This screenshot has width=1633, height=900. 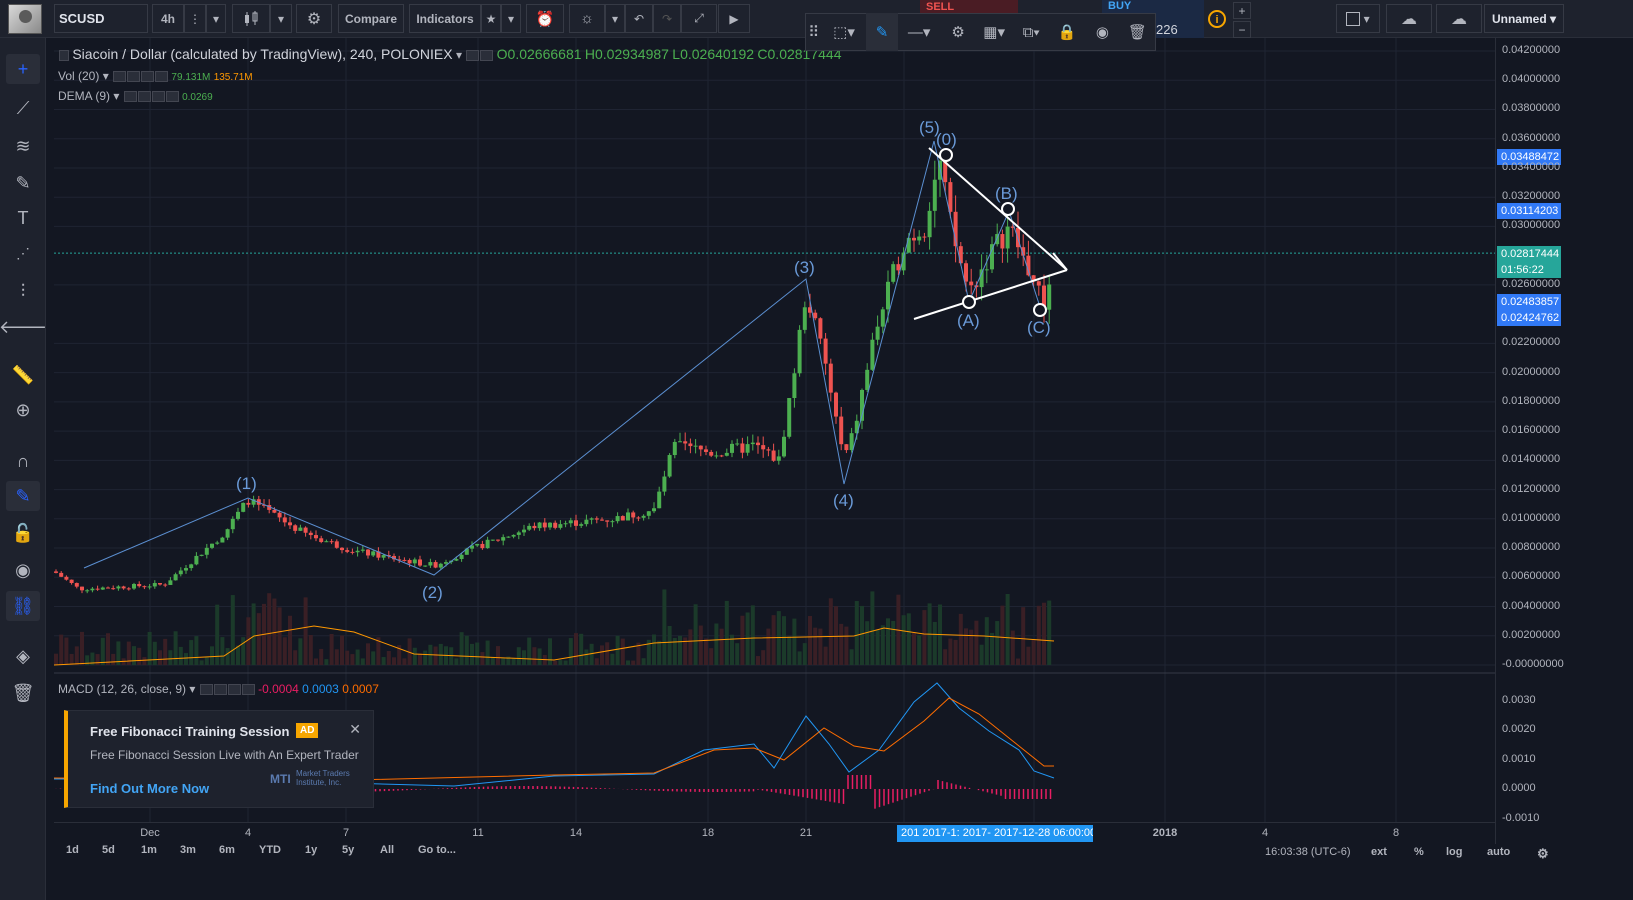 What do you see at coordinates (1524, 18) in the screenshot?
I see `layout-name-button: Unnamed ▾` at bounding box center [1524, 18].